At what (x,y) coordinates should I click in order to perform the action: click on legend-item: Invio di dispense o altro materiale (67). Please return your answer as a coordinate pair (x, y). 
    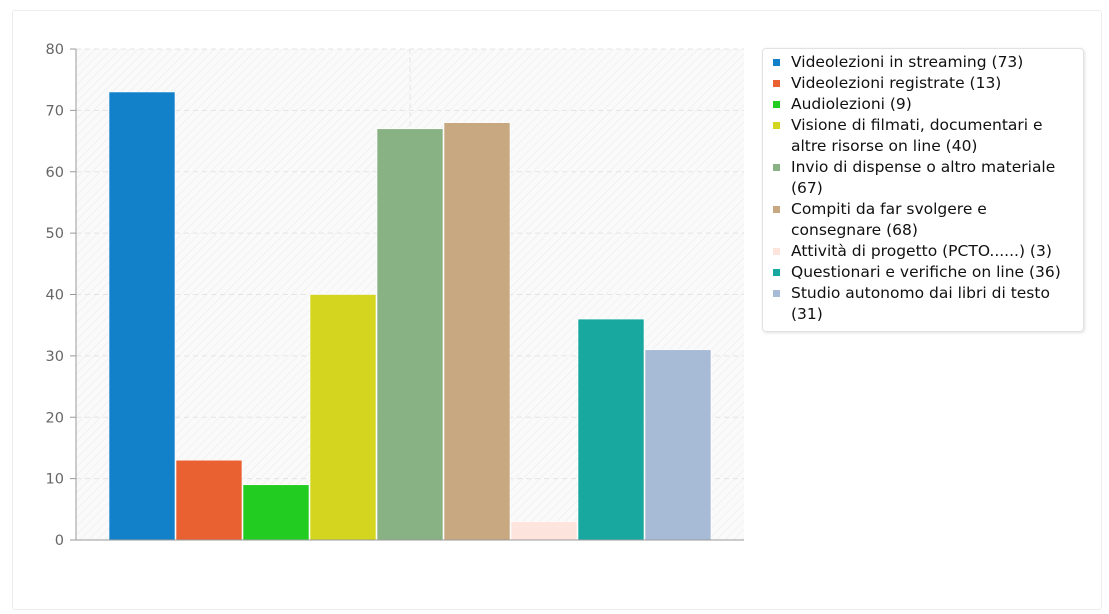
    Looking at the image, I should click on (923, 178).